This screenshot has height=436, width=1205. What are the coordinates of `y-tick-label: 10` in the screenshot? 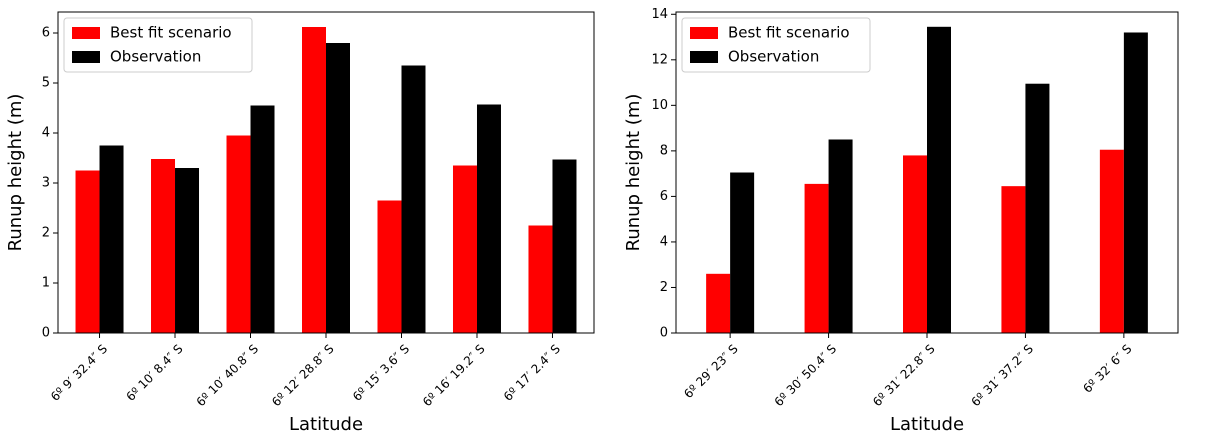 It's located at (659, 105).